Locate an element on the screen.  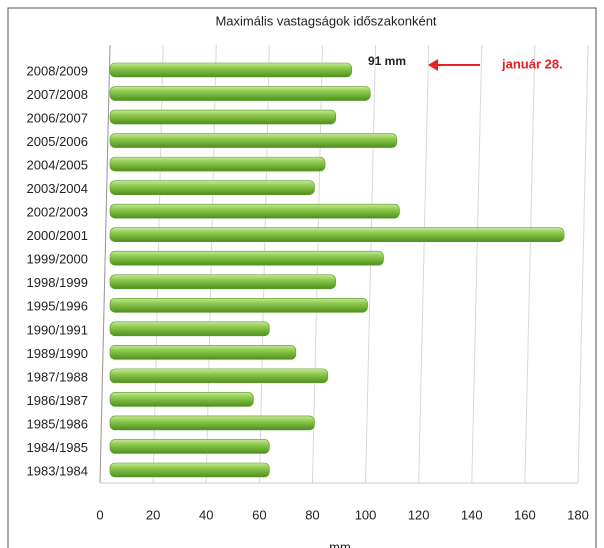
y-tick-label: 2004/2005 is located at coordinates (57, 165).